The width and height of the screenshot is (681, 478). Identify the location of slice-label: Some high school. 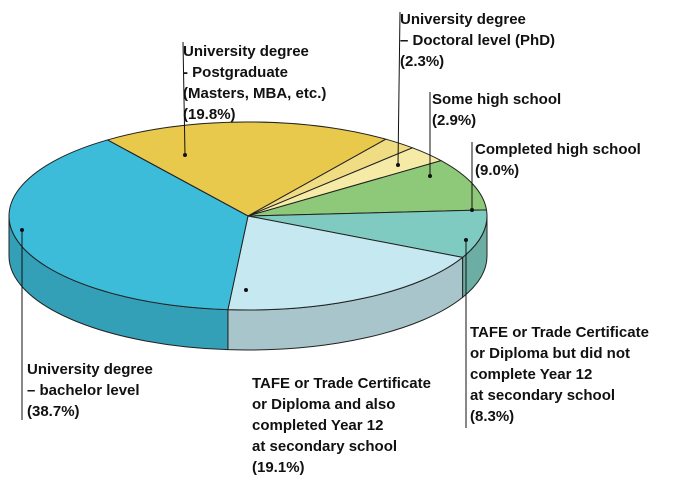
(496, 99).